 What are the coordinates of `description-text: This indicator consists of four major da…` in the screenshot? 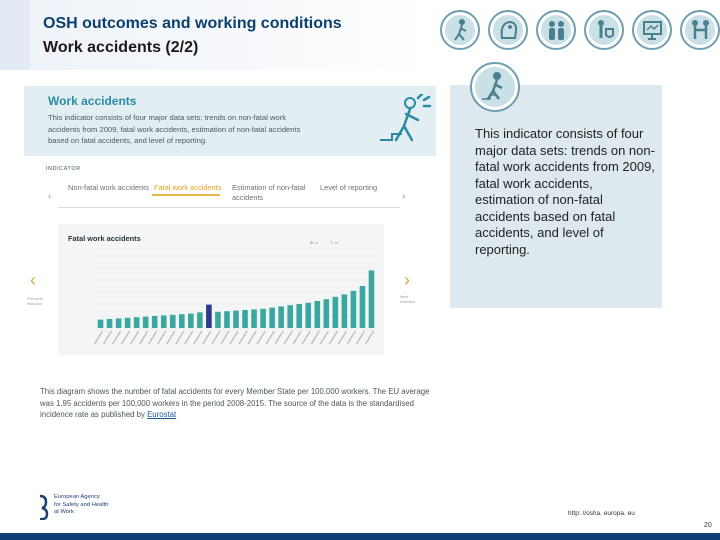 It's located at (565, 191).